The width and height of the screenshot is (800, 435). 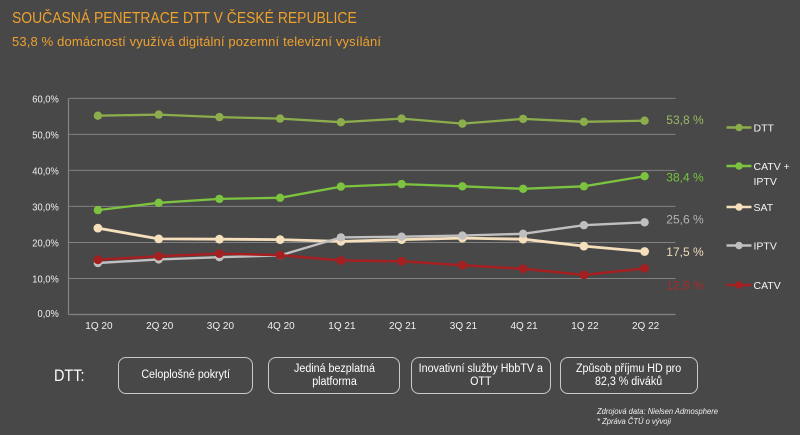 I want to click on svg-text: CATV +, so click(x=772, y=167).